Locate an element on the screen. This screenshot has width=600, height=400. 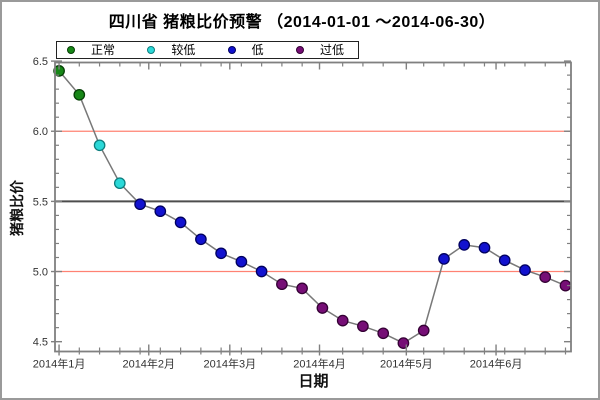
legend-dot-lowish-icon is located at coordinates (151, 50).